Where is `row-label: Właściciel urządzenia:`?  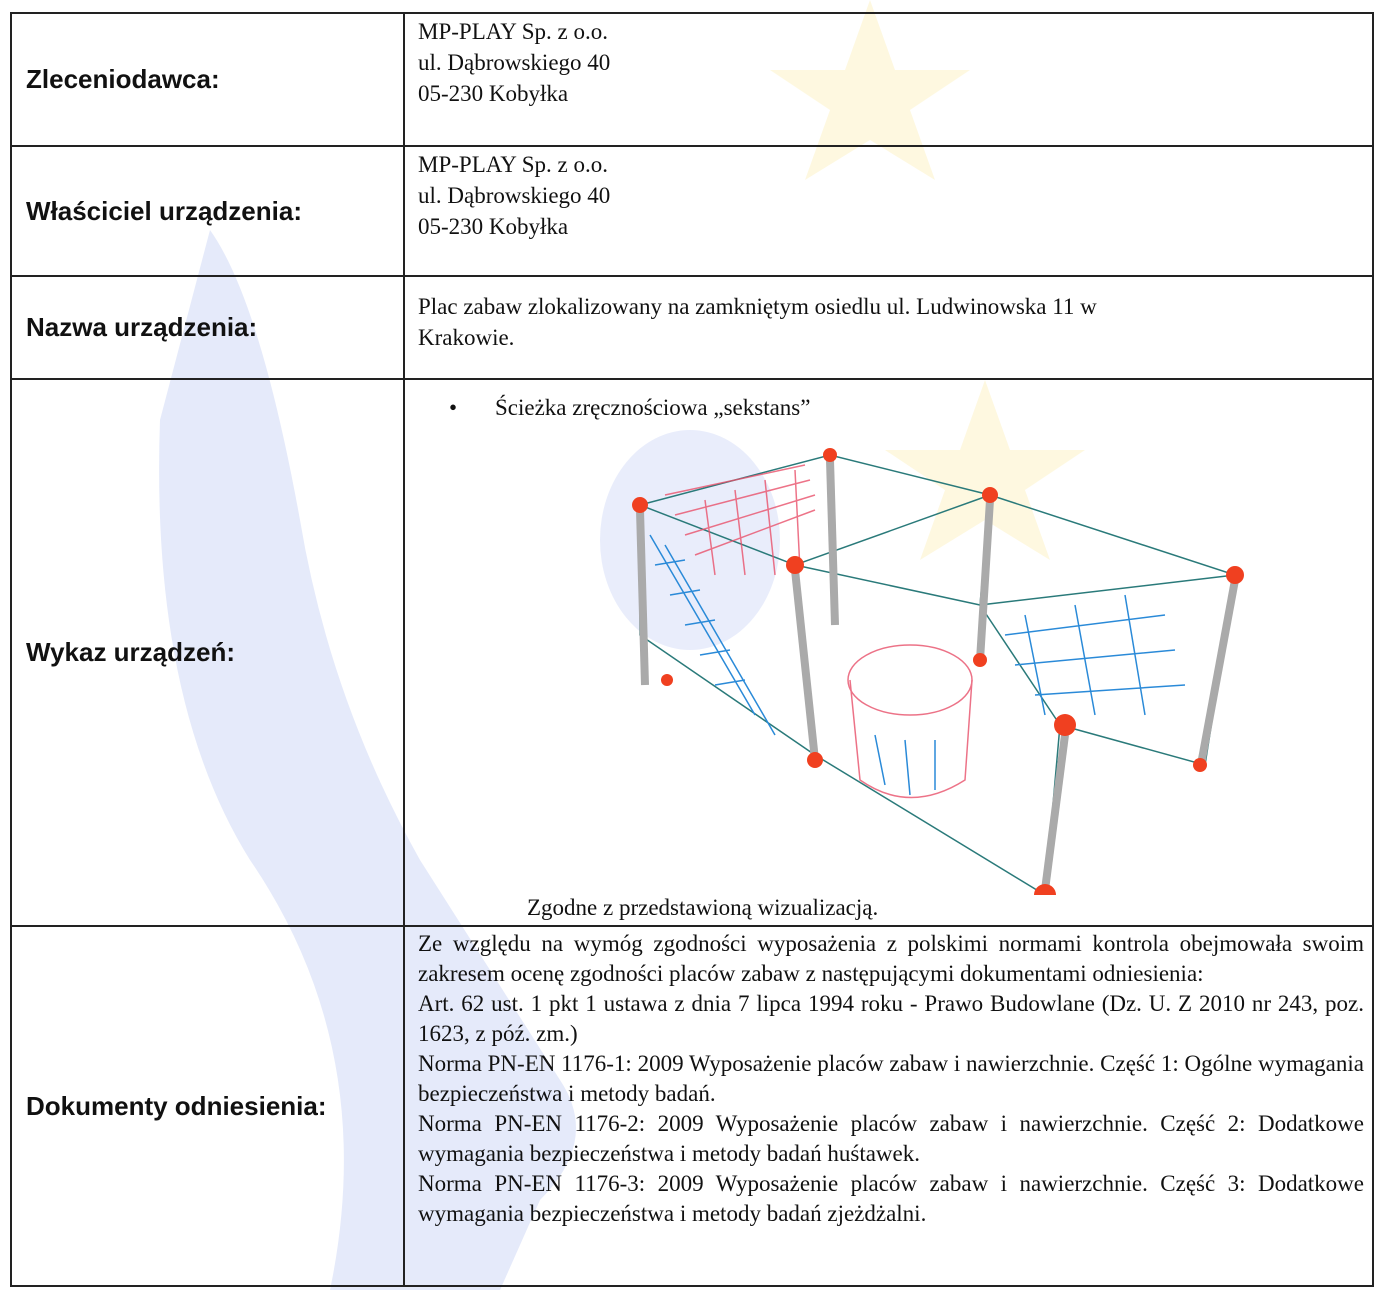
row-label: Właściciel urządzenia: is located at coordinates (207, 211).